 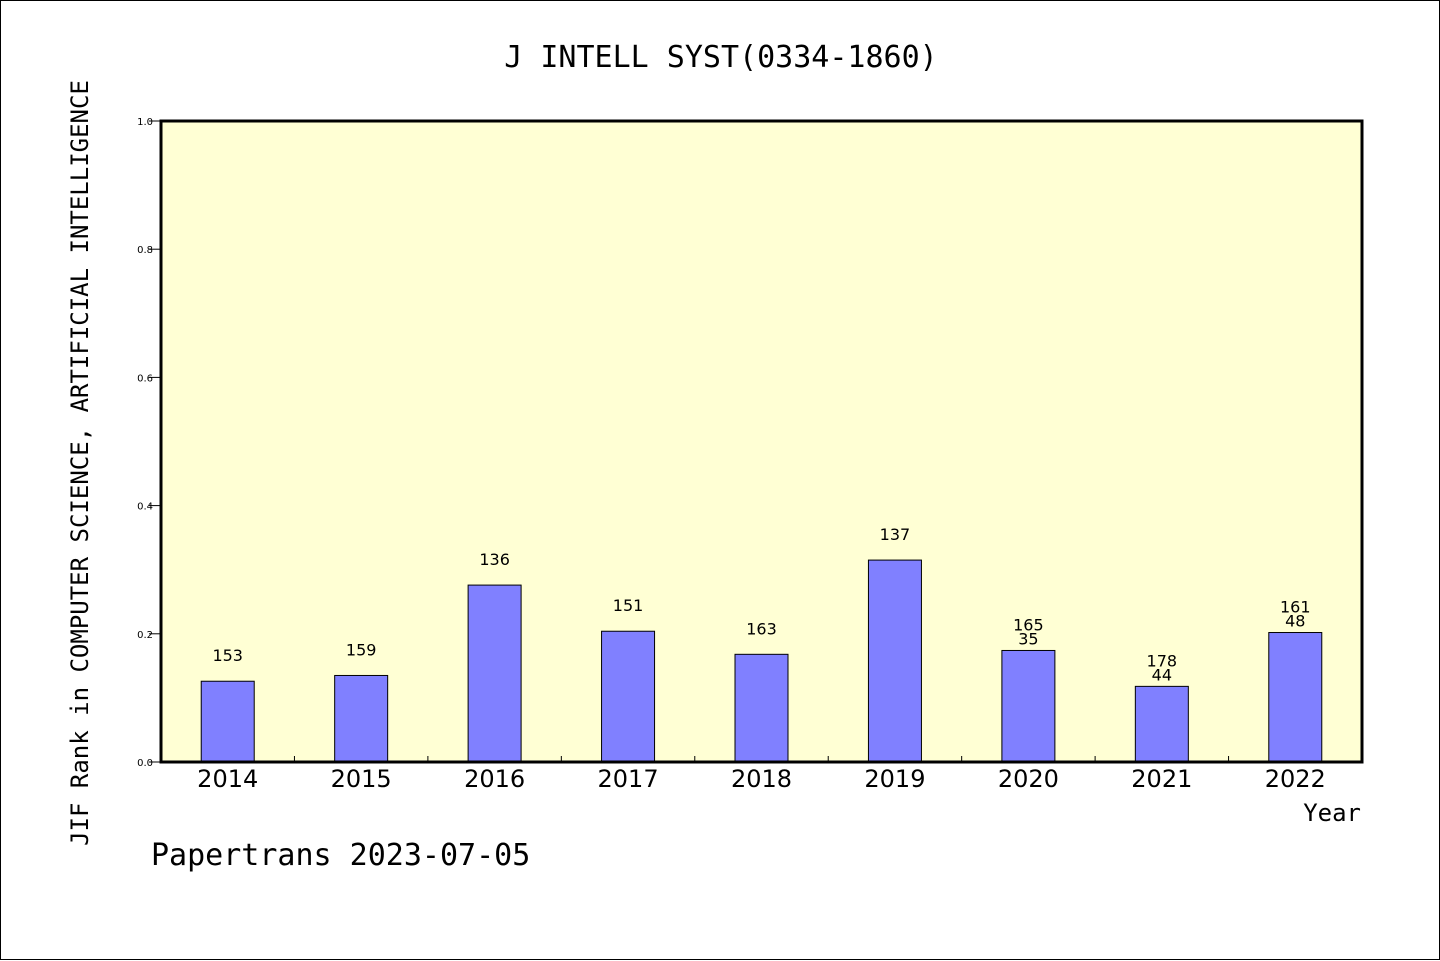 I want to click on data-label-top: 161, so click(x=1295, y=607).